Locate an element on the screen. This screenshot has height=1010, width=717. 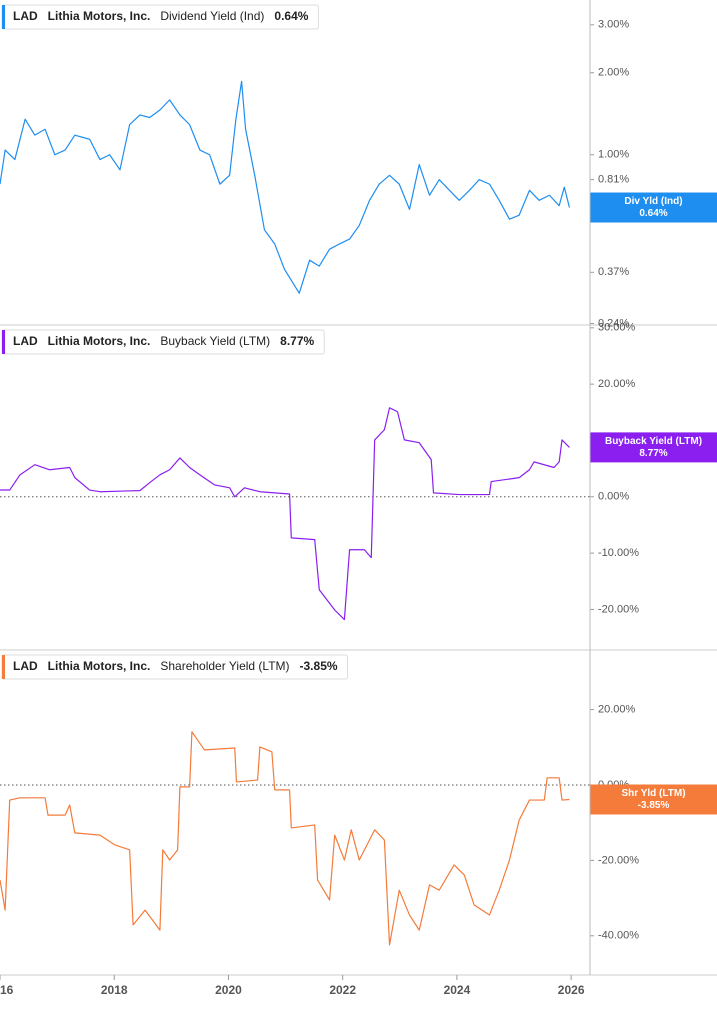
y-tick-label: 30.00% is located at coordinates (617, 328).